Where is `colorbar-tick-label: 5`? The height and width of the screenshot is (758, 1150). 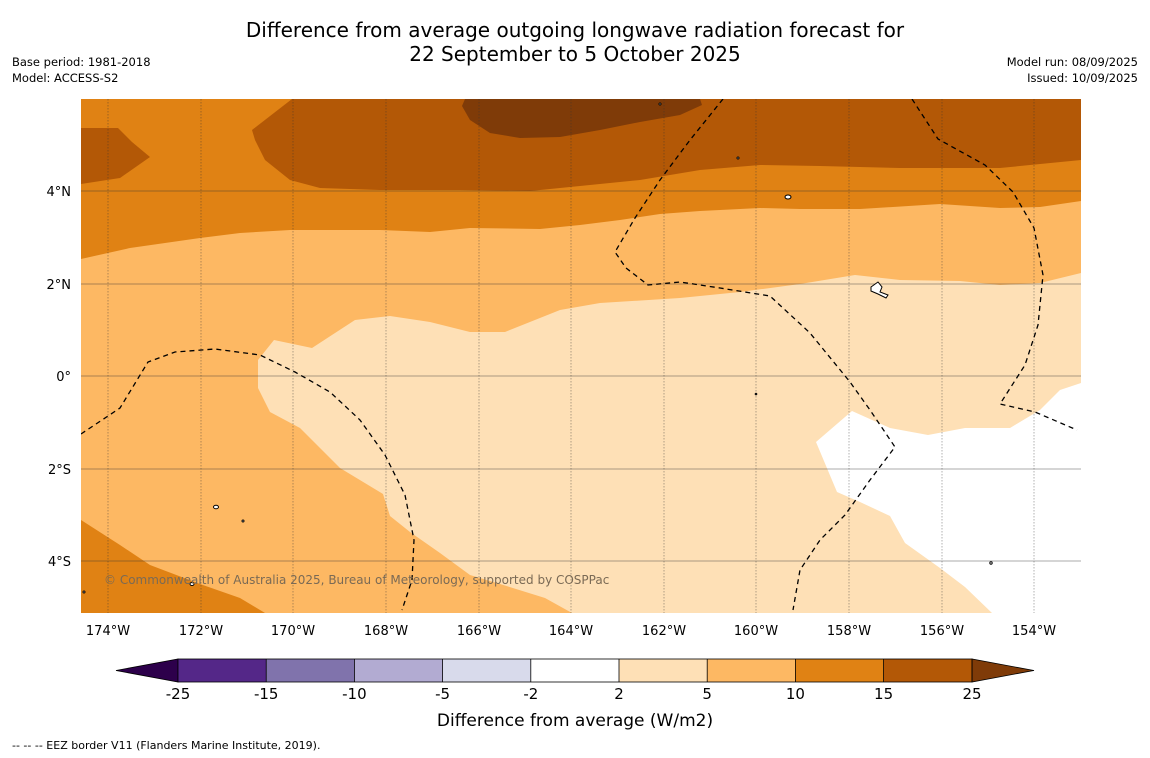
colorbar-tick-label: 5 is located at coordinates (707, 694).